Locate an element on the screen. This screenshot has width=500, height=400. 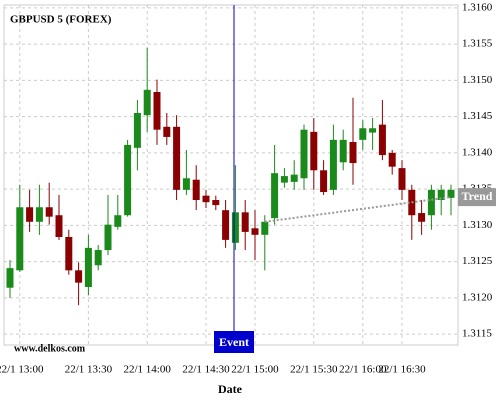
x-tick-label: 22/1 16:00 is located at coordinates (363, 370).